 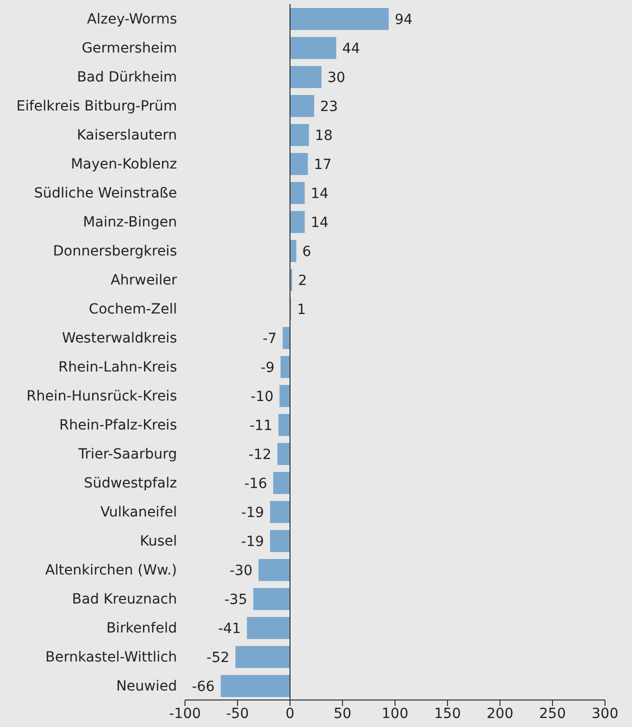 I want to click on y-tick-label: Birkenfeld, so click(x=141, y=628).